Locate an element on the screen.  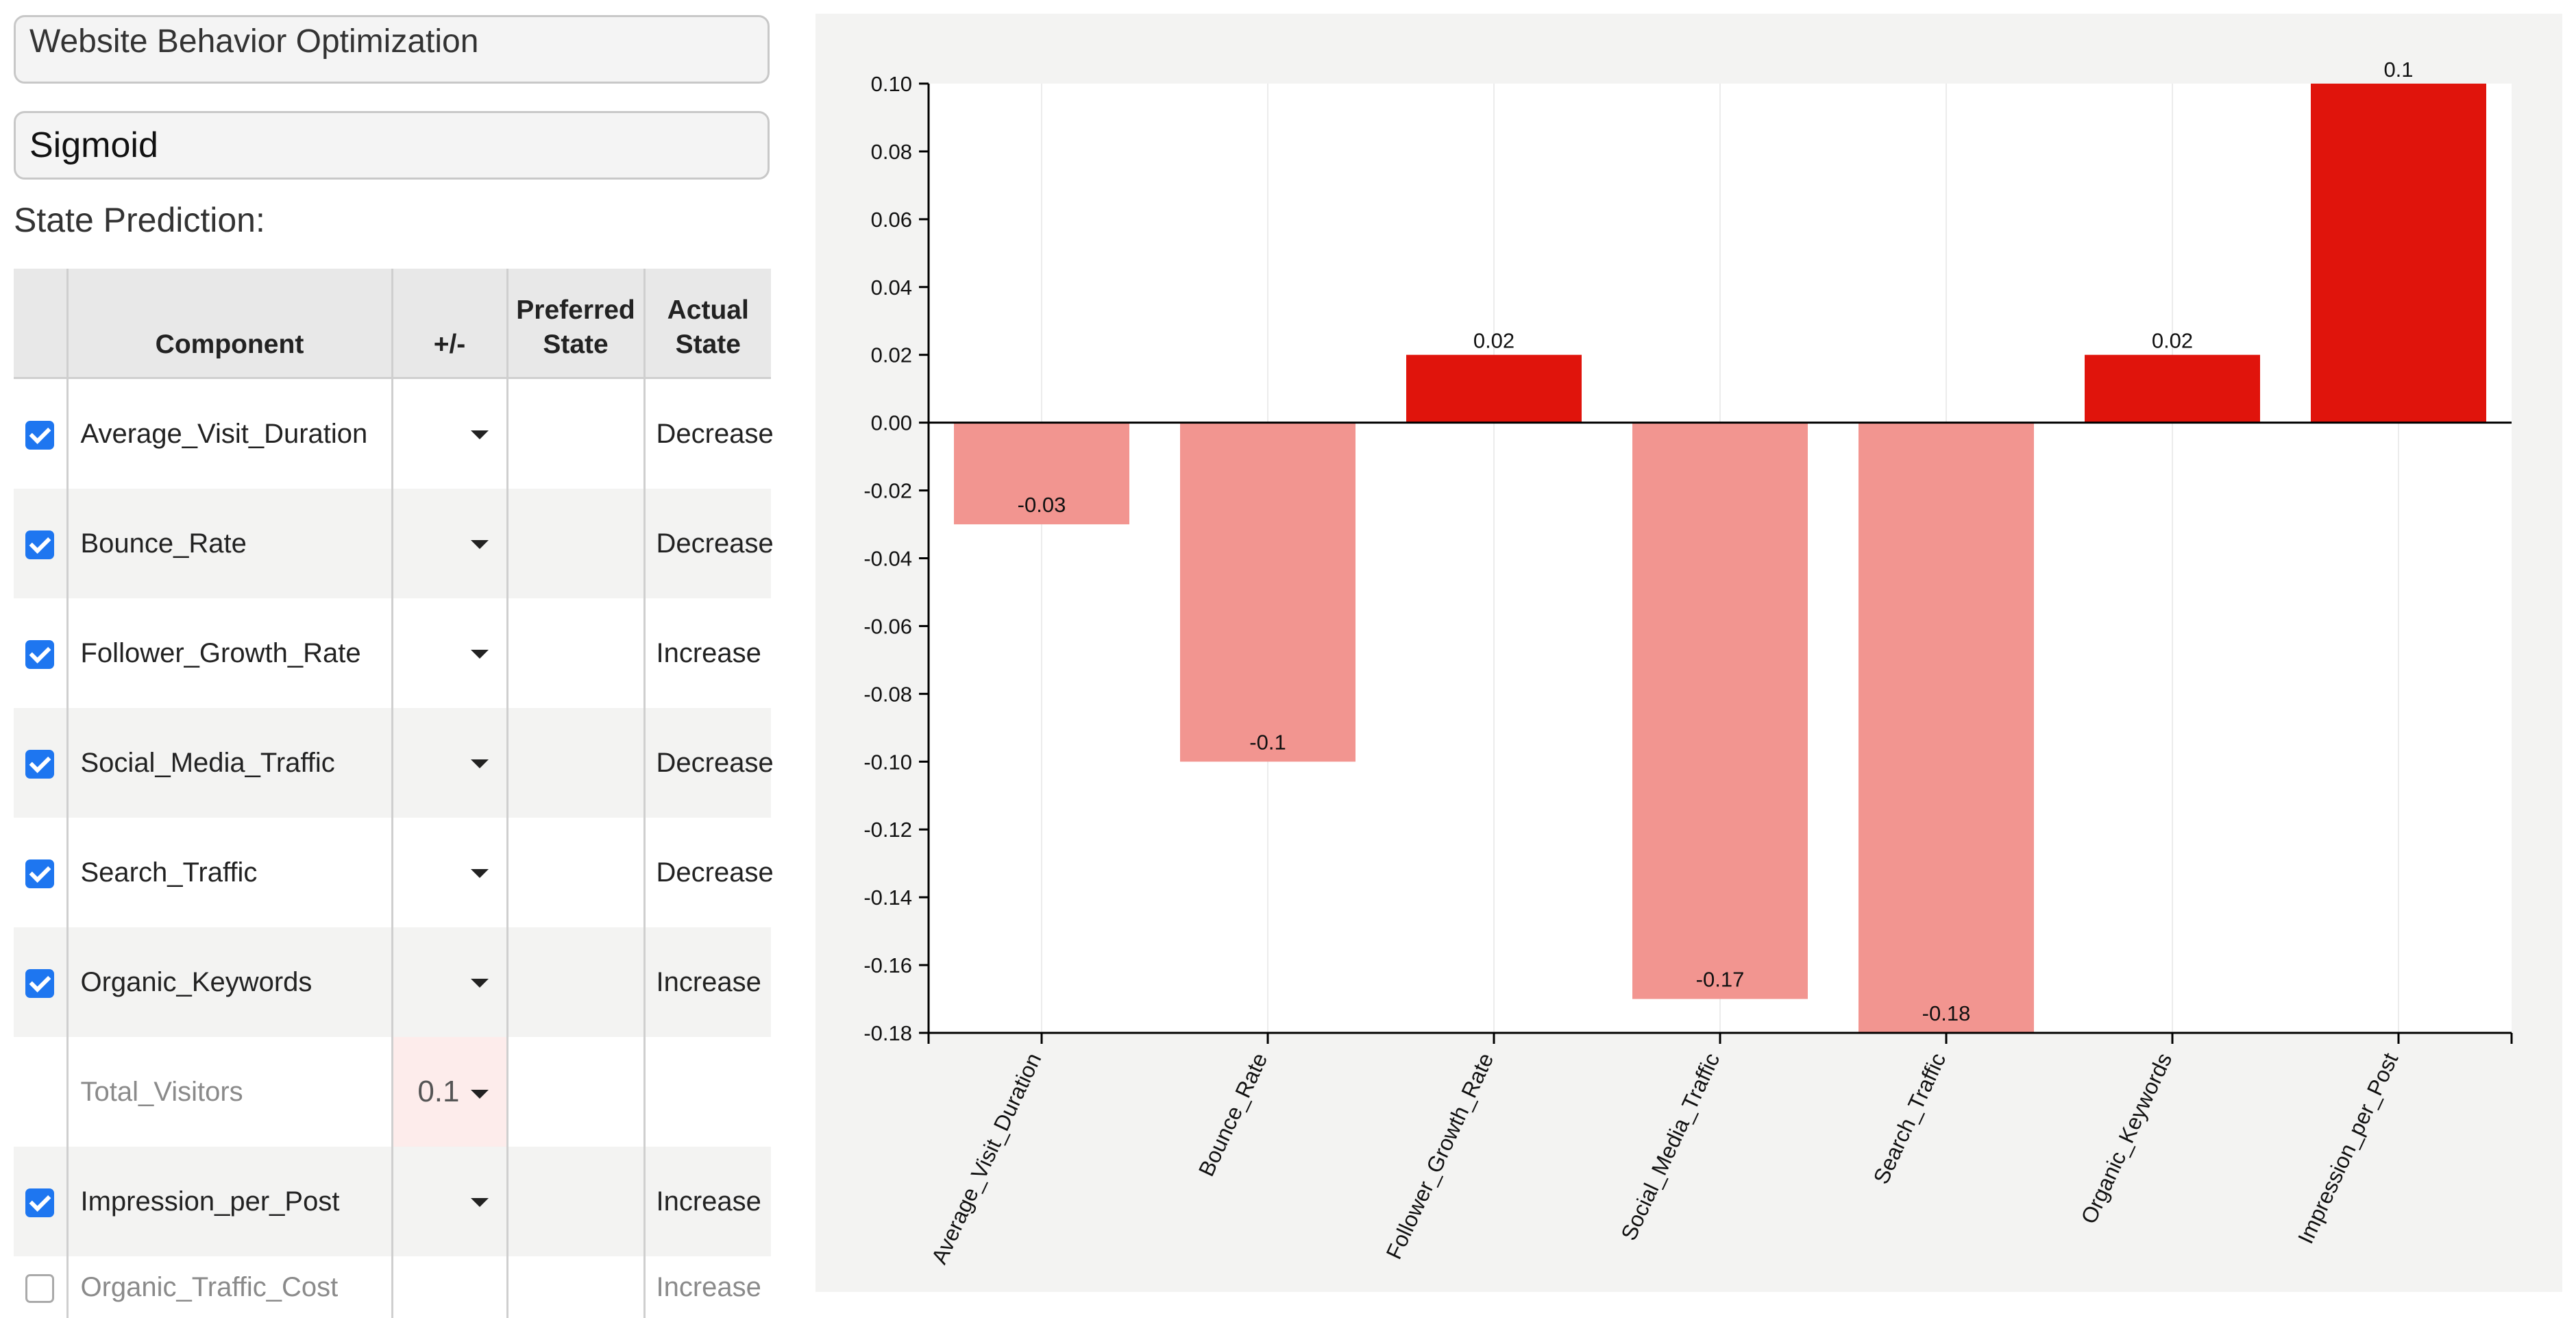
bar-value-label: 0.1 is located at coordinates (2398, 70).